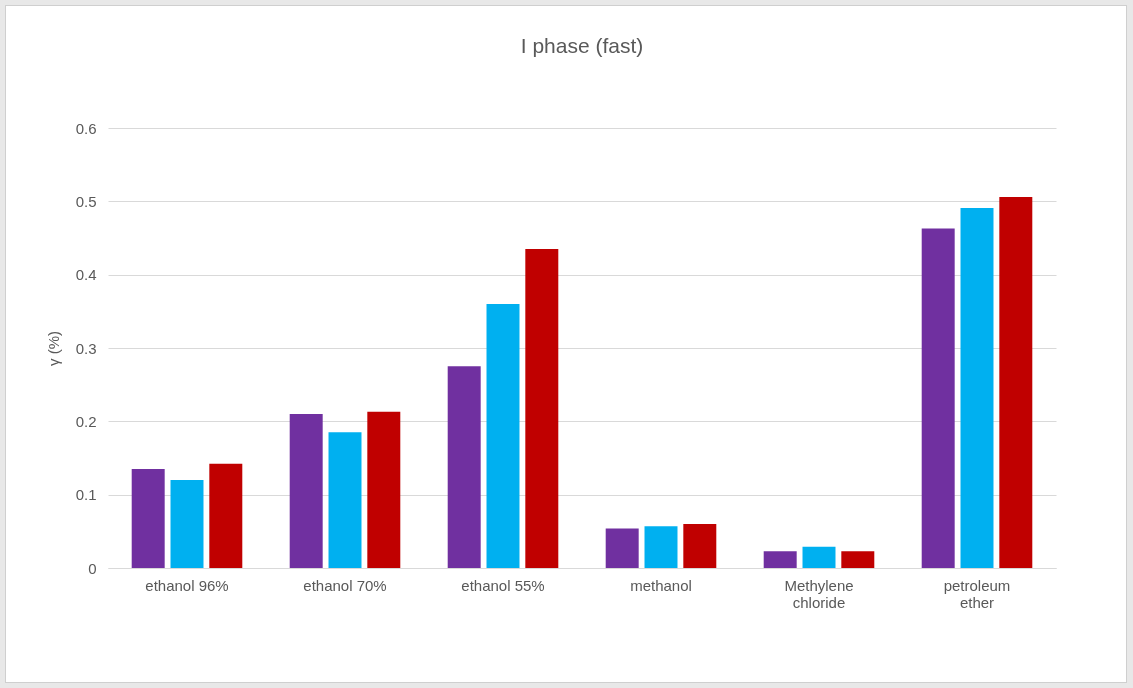  Describe the element at coordinates (86, 495) in the screenshot. I see `y-tick-label: 0.1` at that location.